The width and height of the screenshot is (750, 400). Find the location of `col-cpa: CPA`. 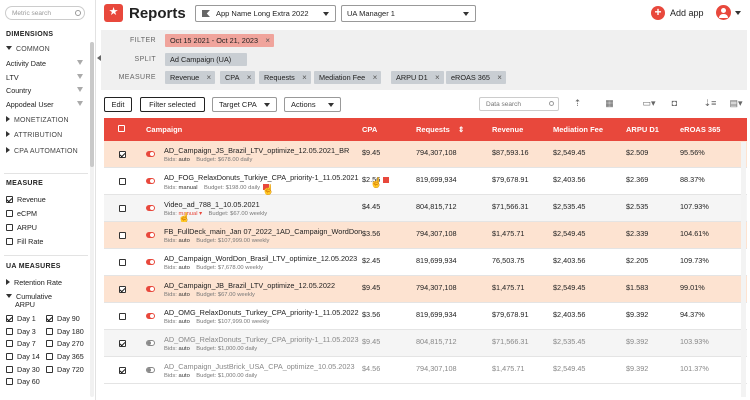

col-cpa: CPA is located at coordinates (370, 129).